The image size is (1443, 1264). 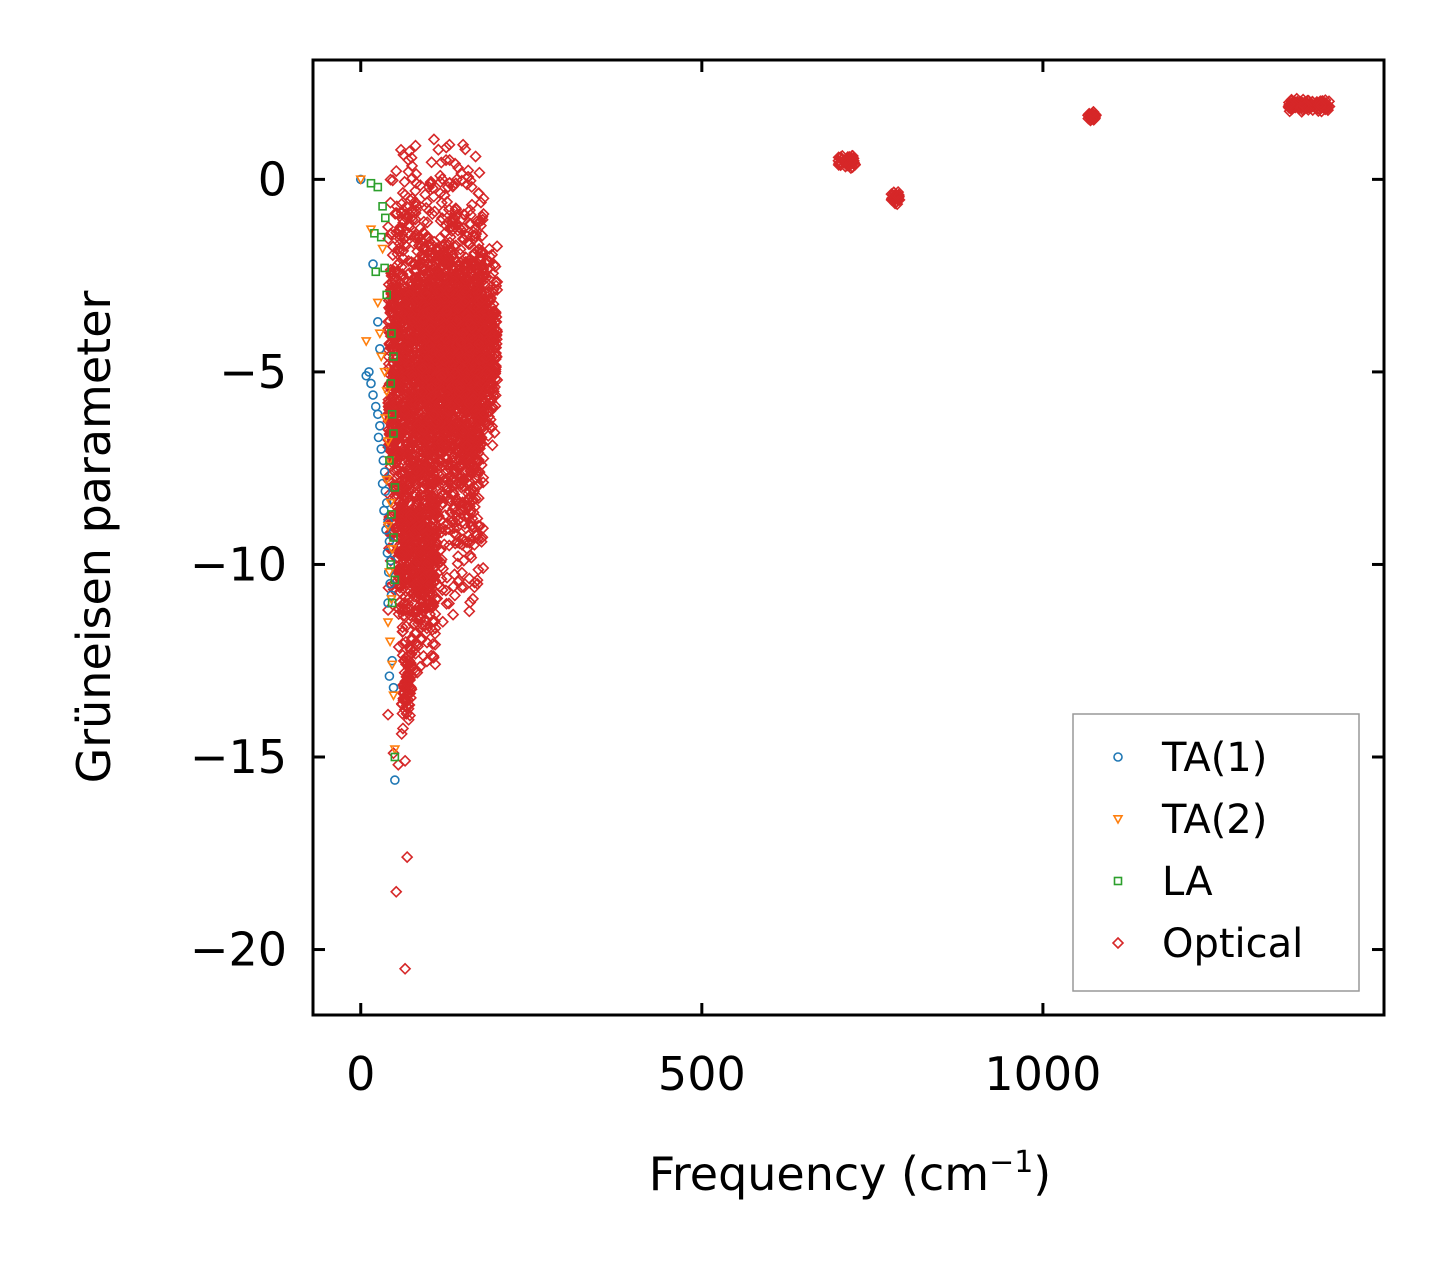 What do you see at coordinates (1118, 819) in the screenshot?
I see `legend-marker` at bounding box center [1118, 819].